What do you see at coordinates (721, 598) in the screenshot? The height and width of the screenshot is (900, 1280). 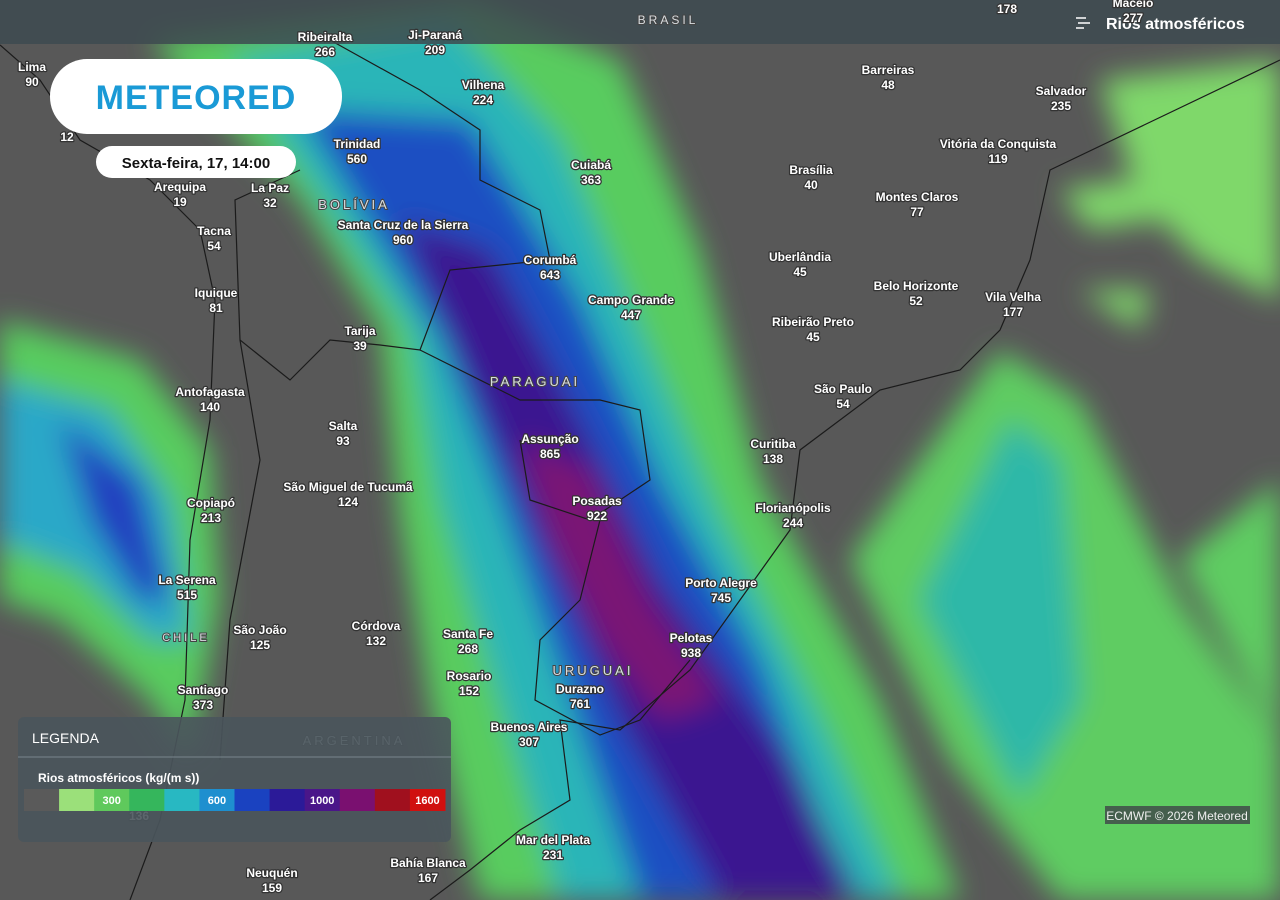 I see `city-value: 745` at bounding box center [721, 598].